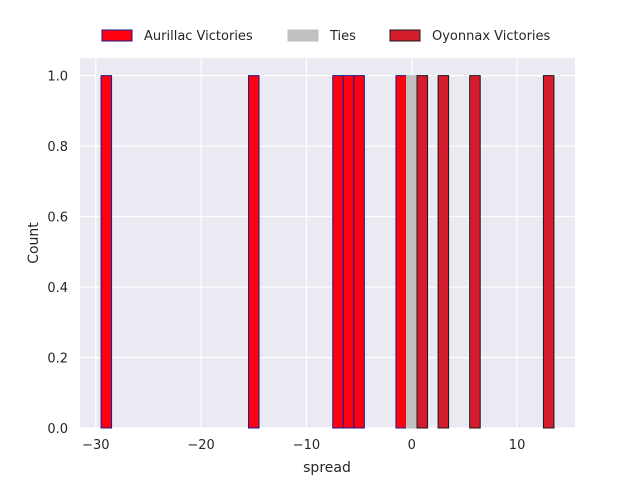 This screenshot has width=640, height=480. Describe the element at coordinates (57, 288) in the screenshot. I see `y-tick-label: 0.4` at that location.